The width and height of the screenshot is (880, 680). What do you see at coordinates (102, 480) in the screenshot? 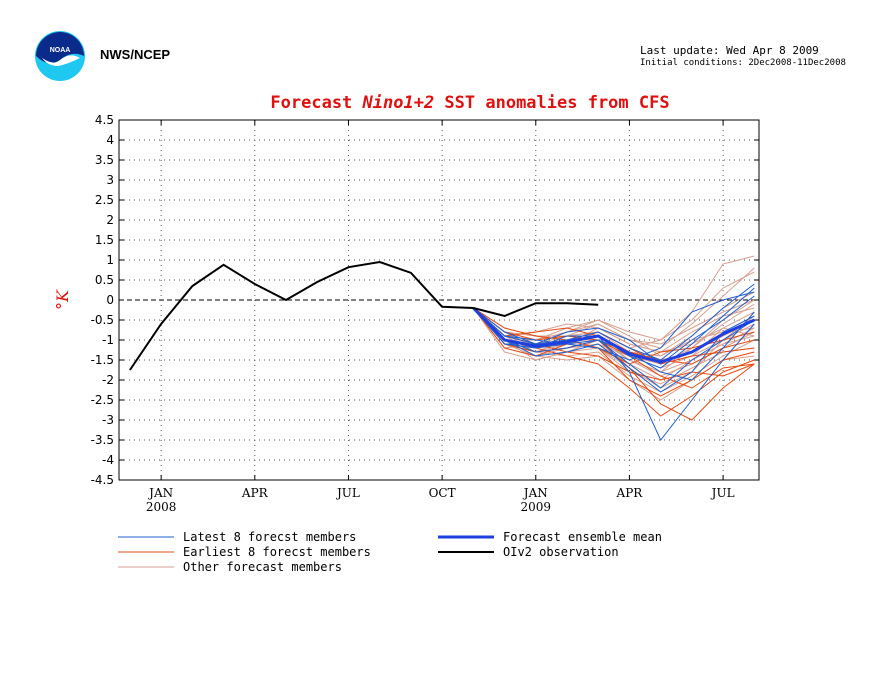
I see `y-tick-label: -4.5` at bounding box center [102, 480].